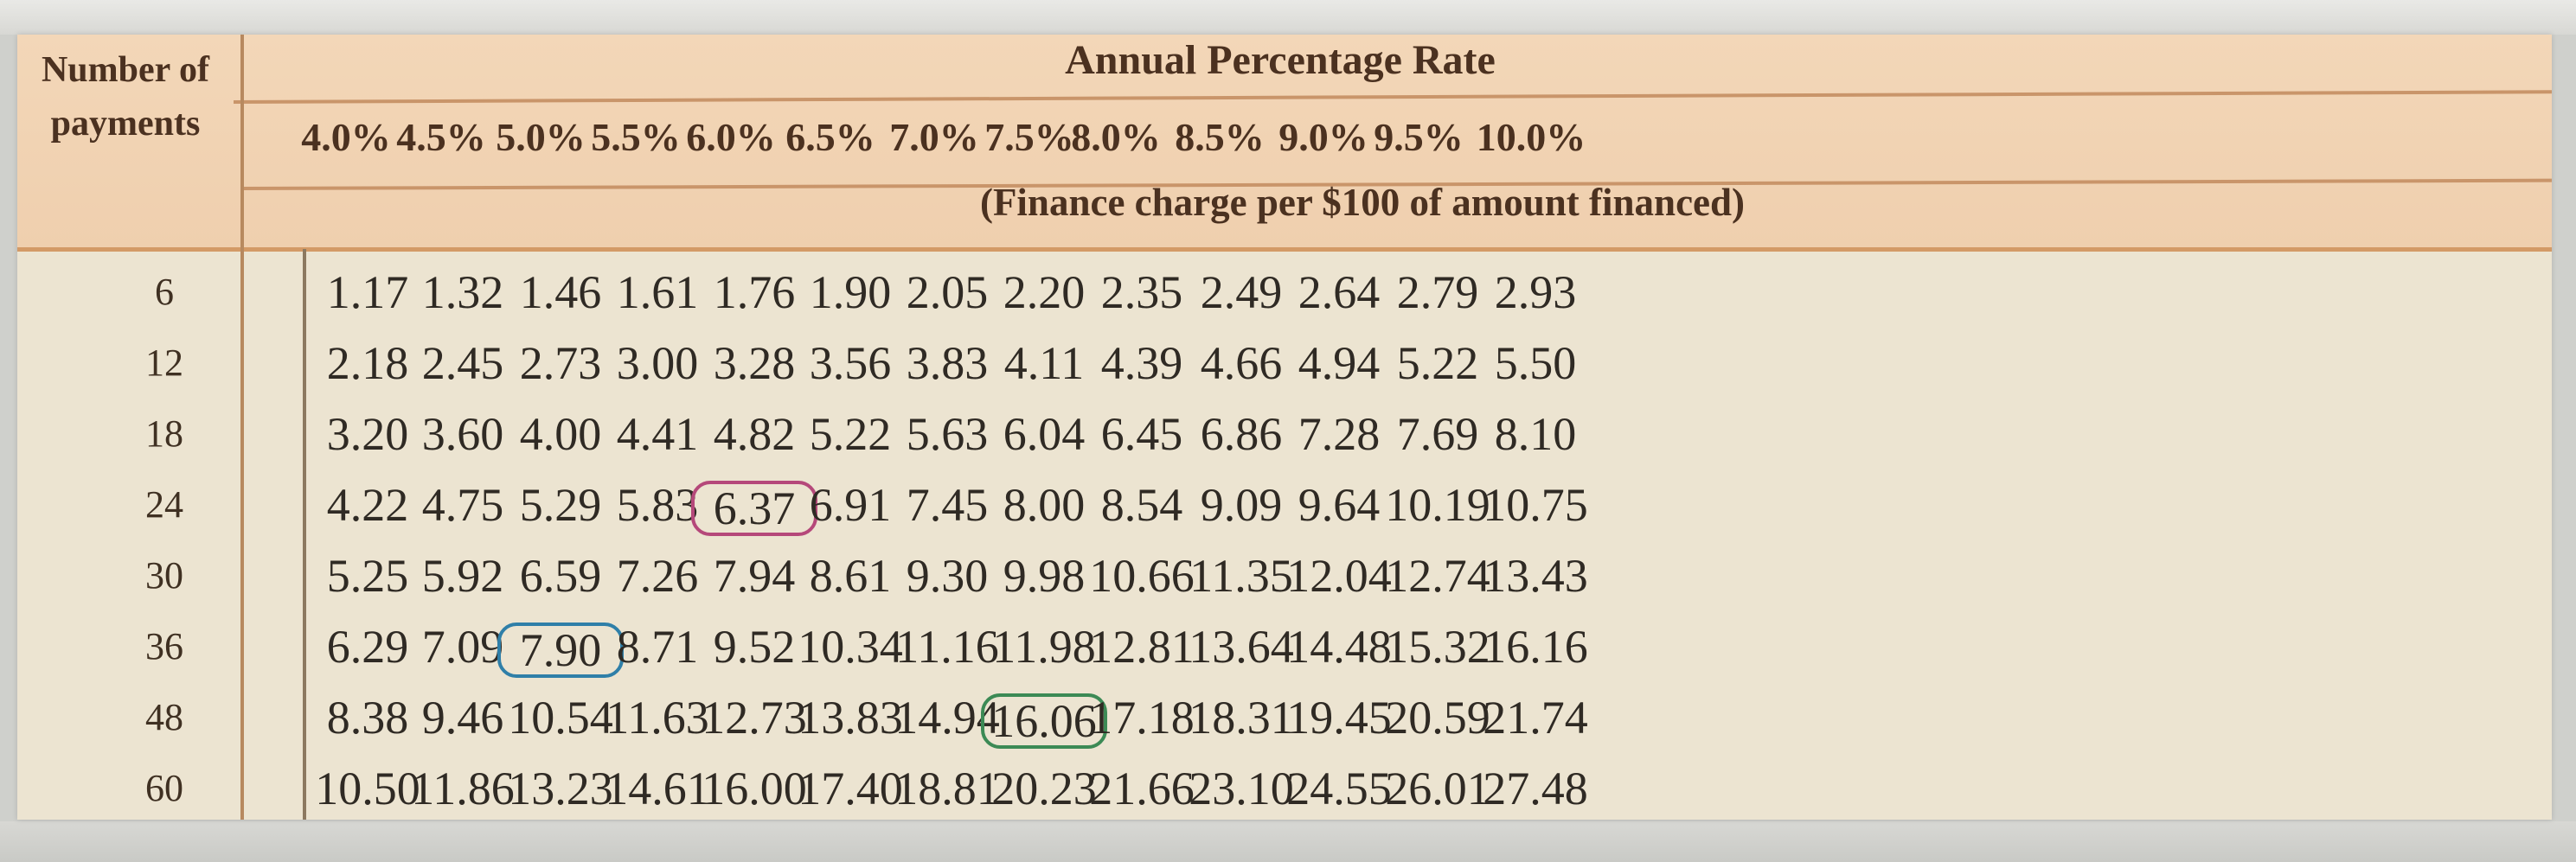 This screenshot has height=862, width=2576. Describe the element at coordinates (560, 576) in the screenshot. I see `finance-charge-cell: 6.59` at that location.